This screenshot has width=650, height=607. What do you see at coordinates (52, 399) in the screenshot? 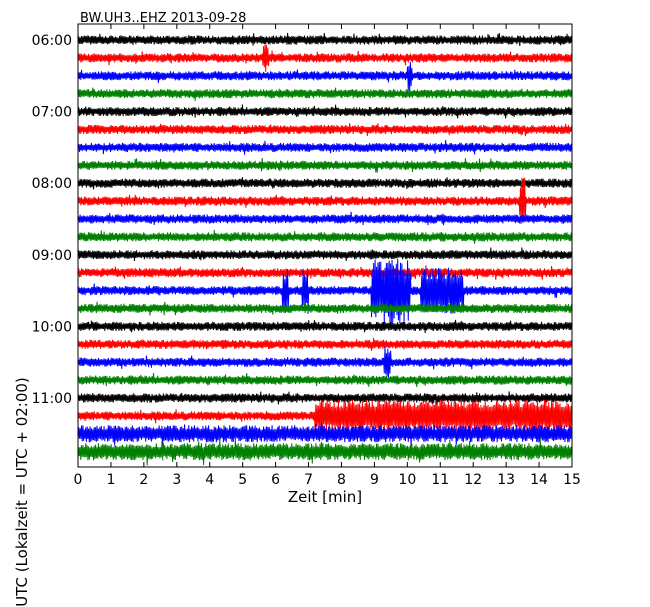
I see `y-tick-label: 11:00` at bounding box center [52, 399].